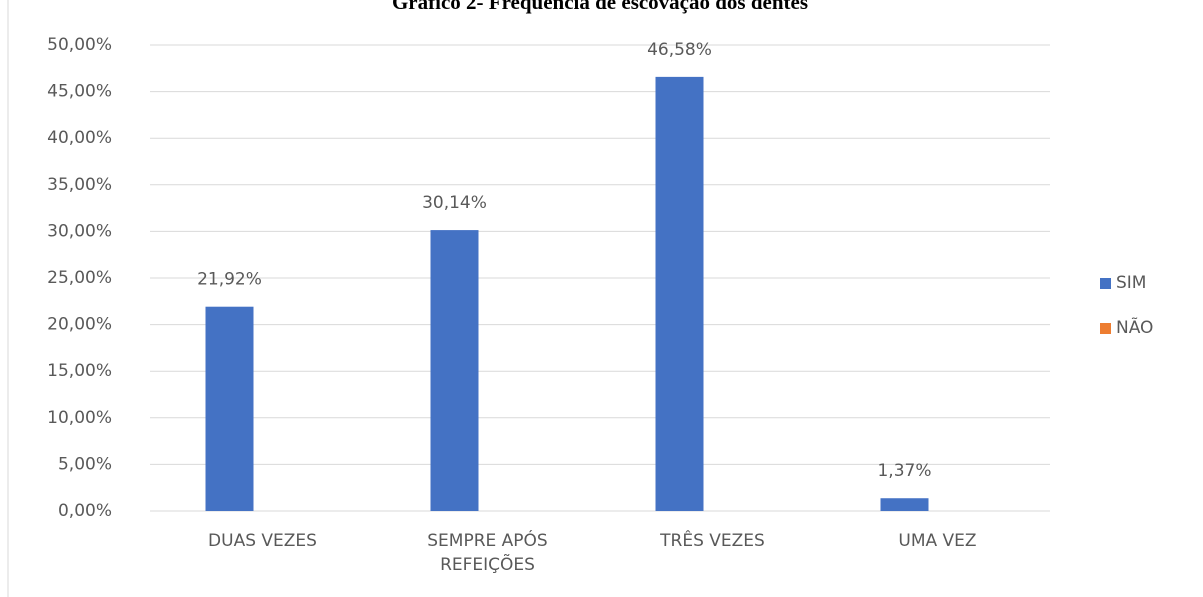 This screenshot has height=597, width=1203. I want to click on x-tick-label: TRÊS VEZES, so click(712, 541).